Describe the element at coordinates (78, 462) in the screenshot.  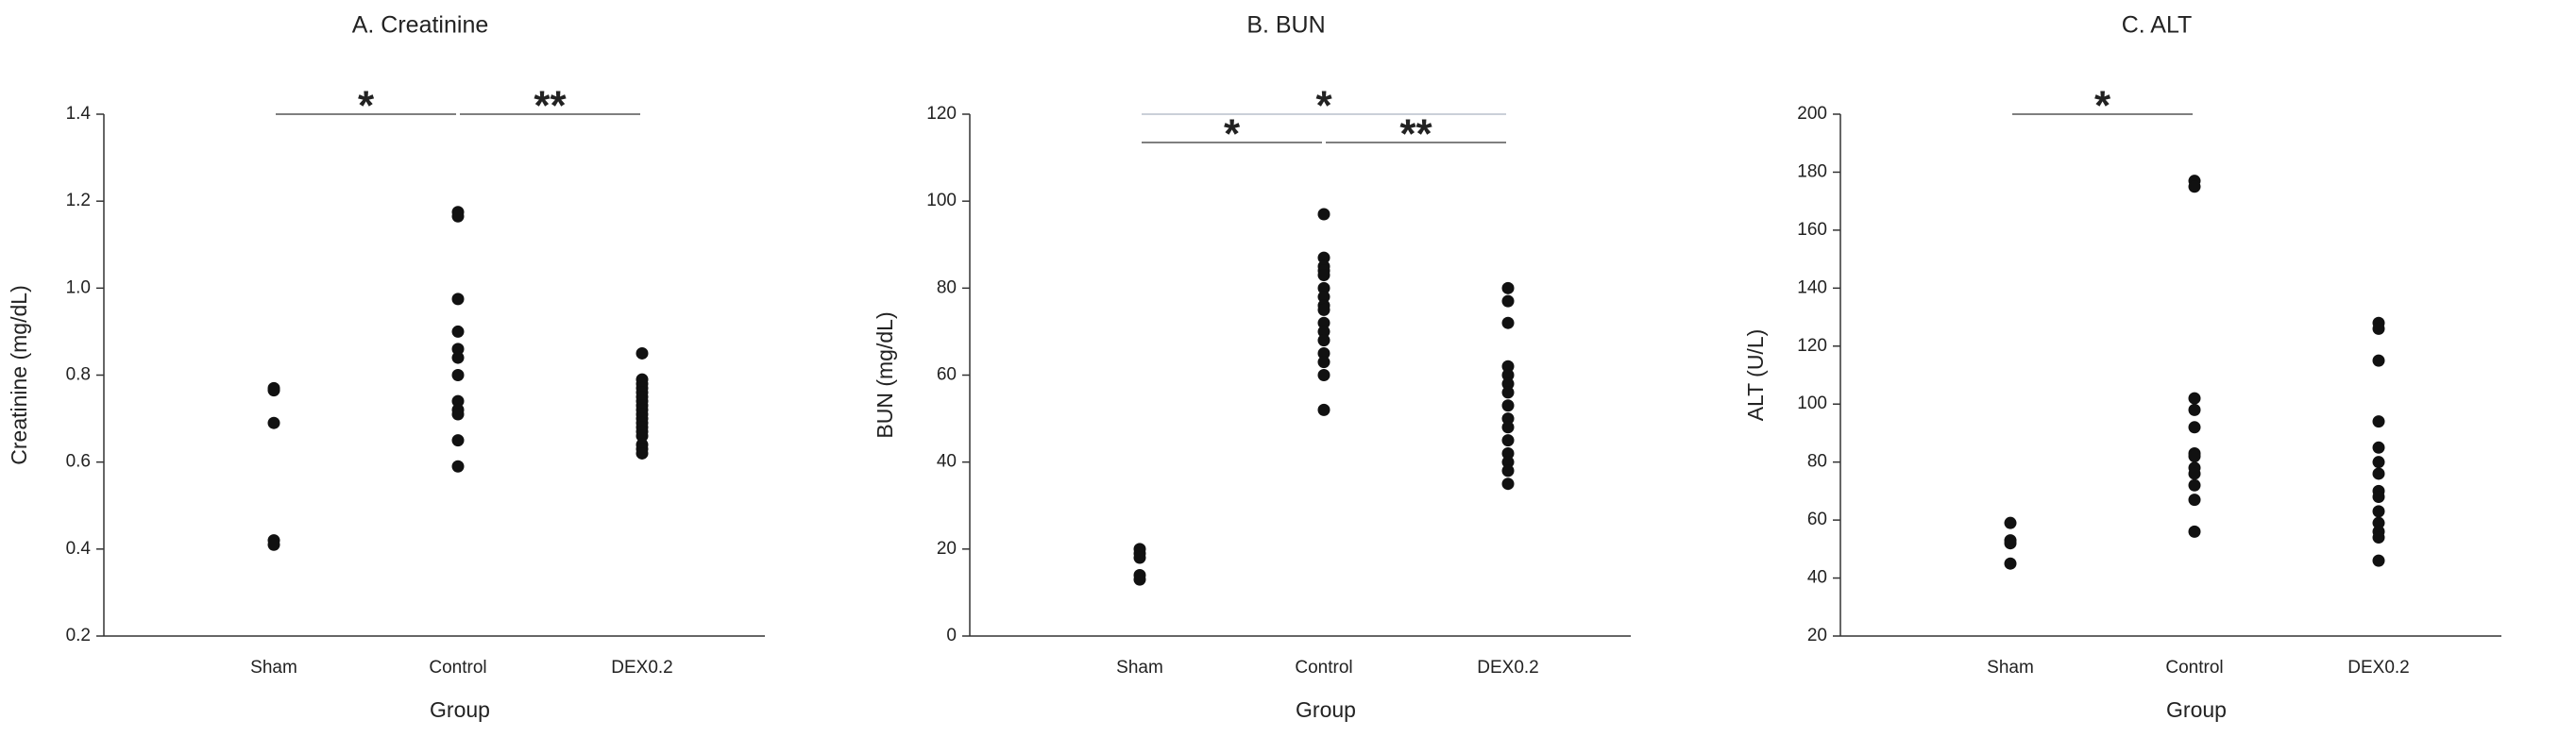
I see `y-tick-label: 0.6` at that location.